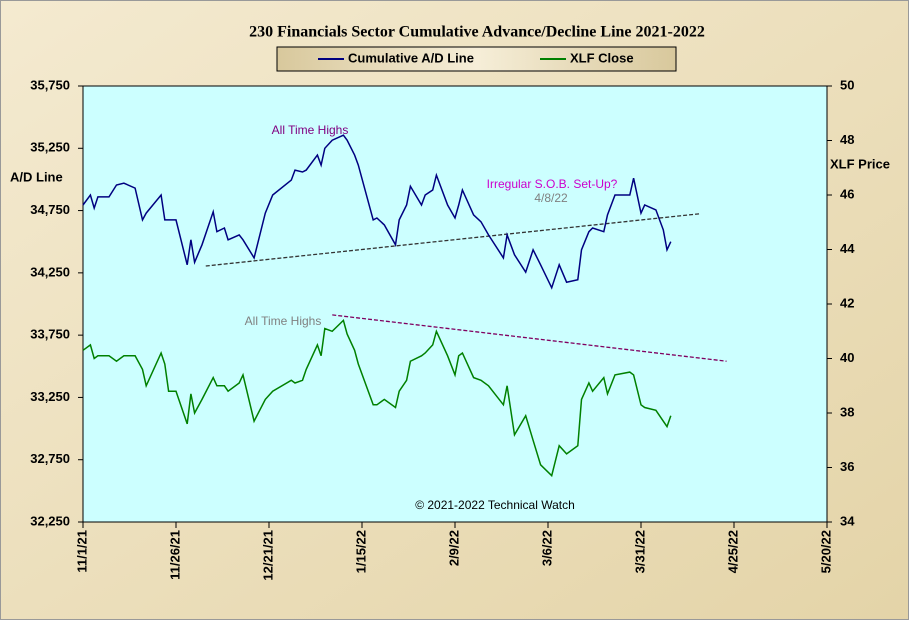  Describe the element at coordinates (602, 57) in the screenshot. I see `legend-label: XLF Close` at that location.